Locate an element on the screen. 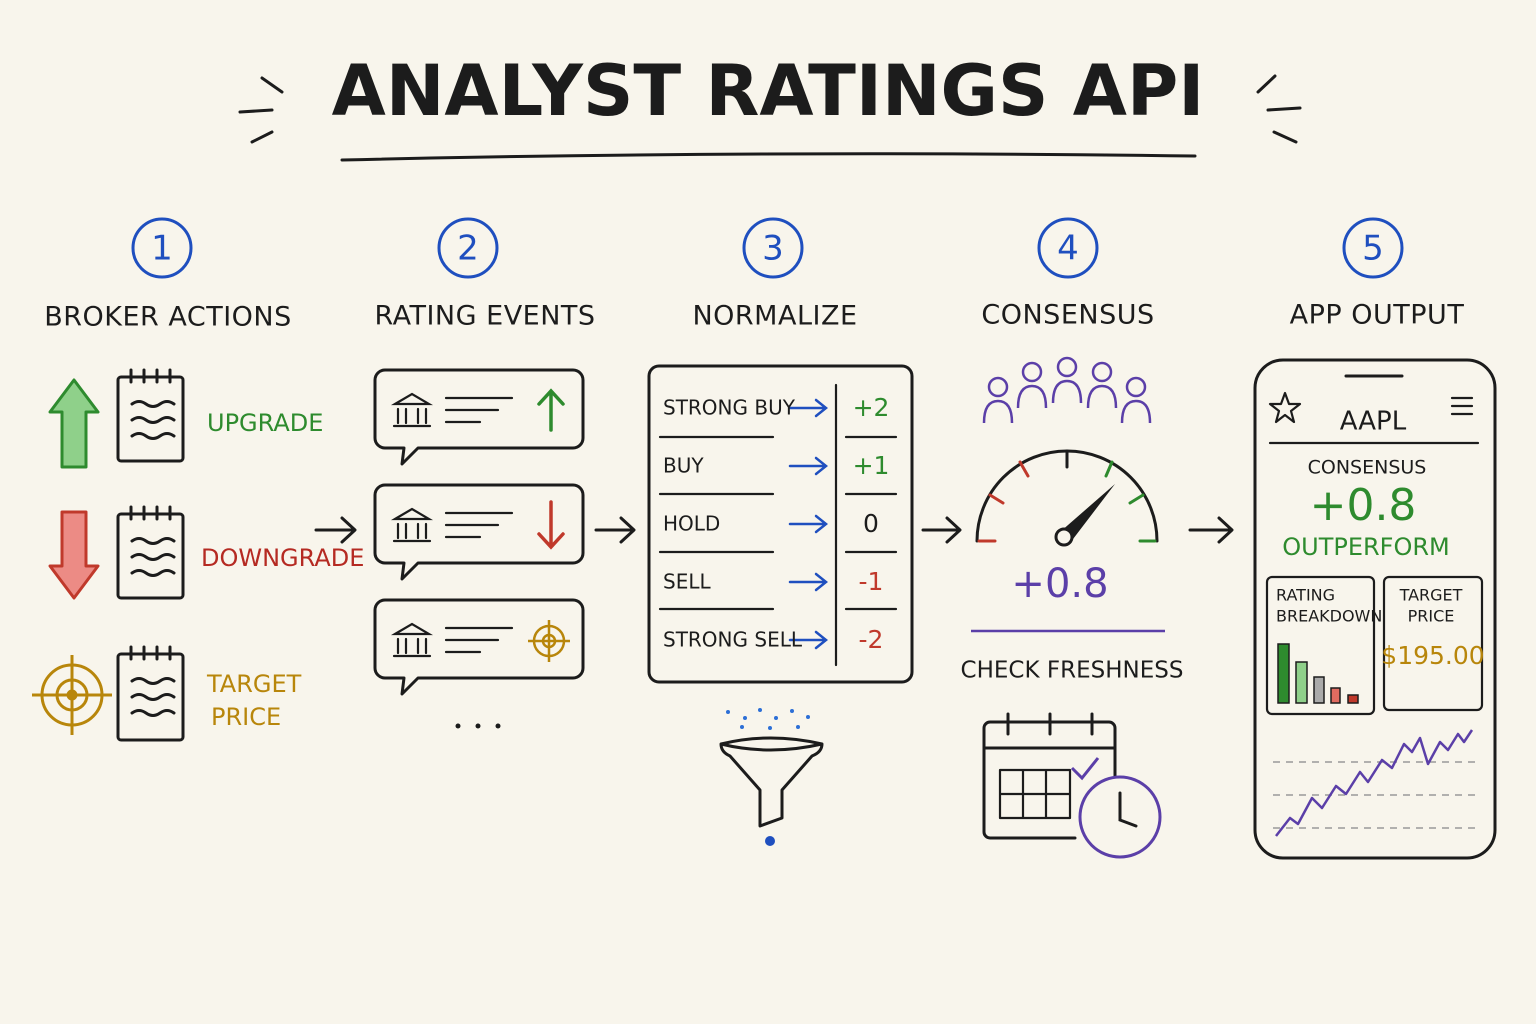 This screenshot has width=1536, height=1024. rating-score: -1 is located at coordinates (871, 581).